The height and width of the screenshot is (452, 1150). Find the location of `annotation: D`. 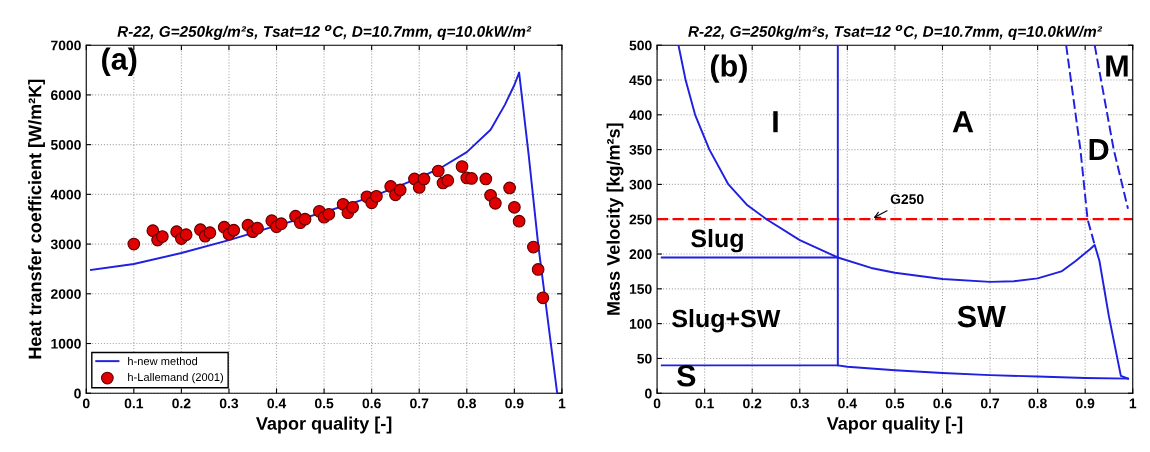

annotation: D is located at coordinates (1099, 150).